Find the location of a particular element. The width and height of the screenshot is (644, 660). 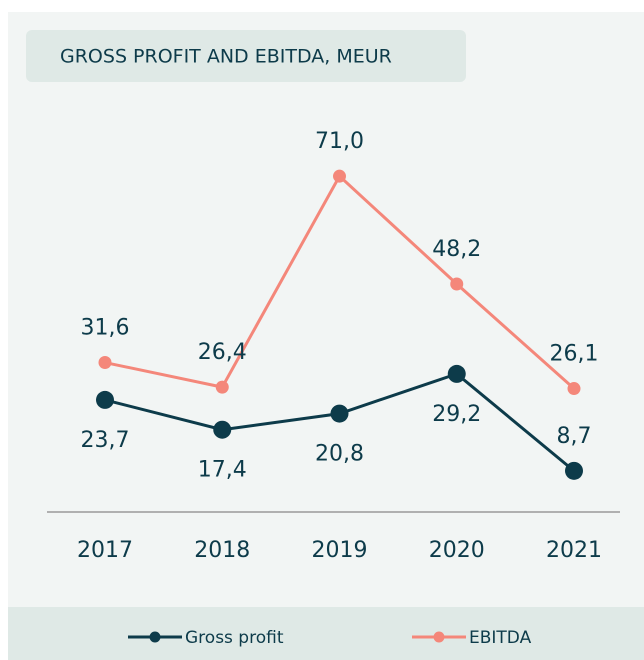

title-box is located at coordinates (246, 56).